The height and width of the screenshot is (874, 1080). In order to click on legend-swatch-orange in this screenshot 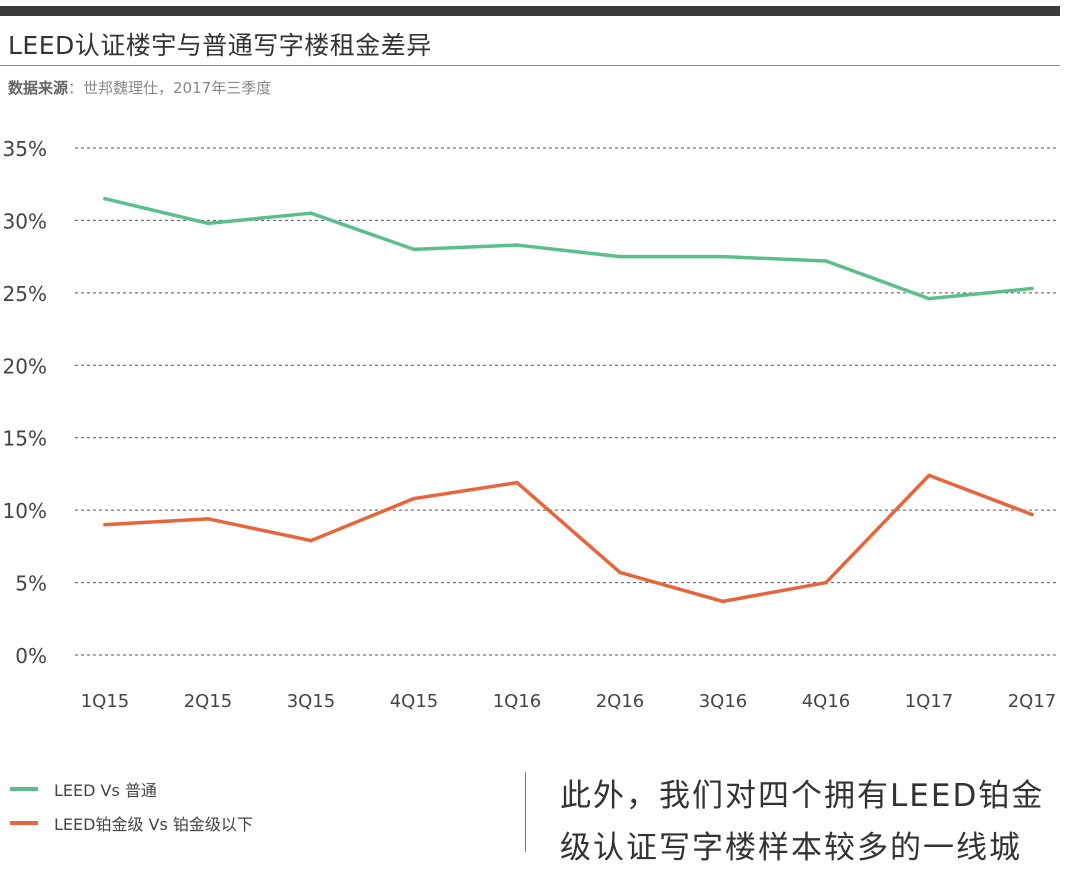, I will do `click(24, 823)`.